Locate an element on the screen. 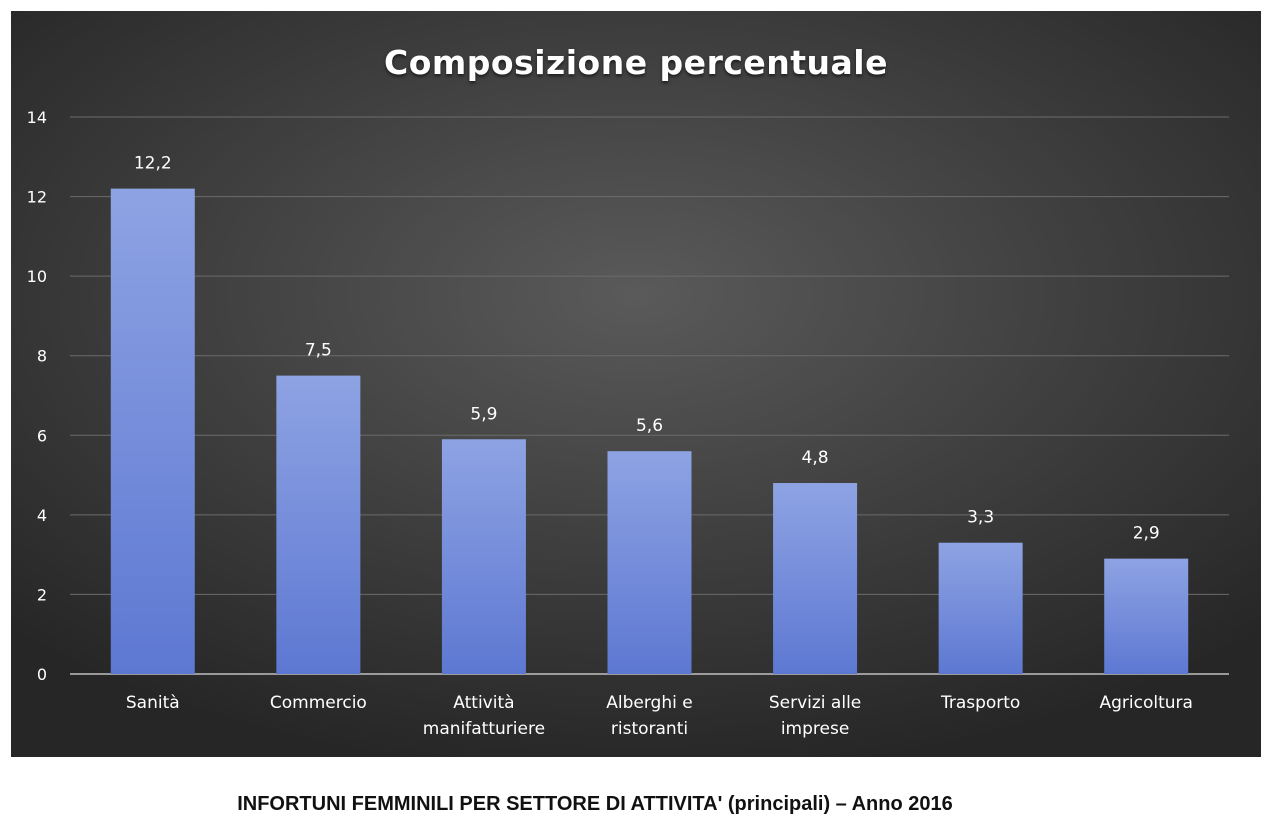 This screenshot has width=1280, height=827. y-axis-ticks: 0 2 4 6 8 10 12 14 is located at coordinates (37, 396).